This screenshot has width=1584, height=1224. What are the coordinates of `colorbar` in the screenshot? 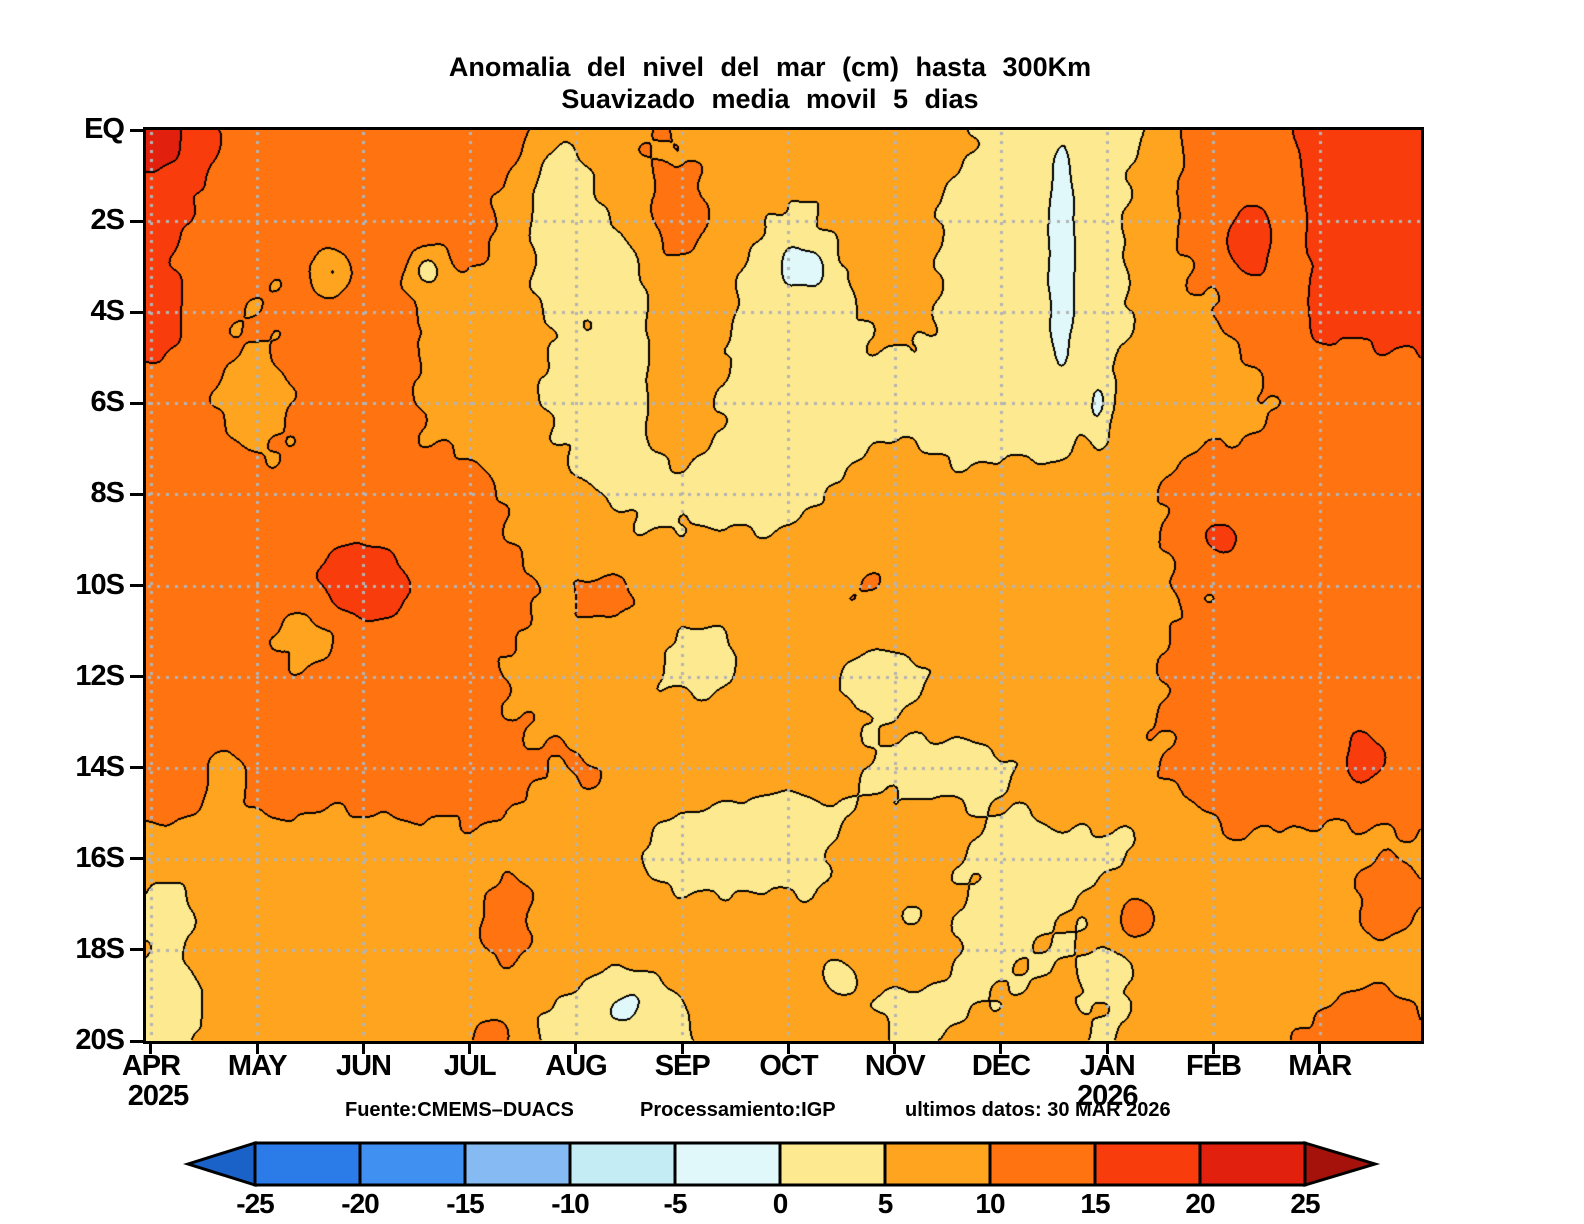 It's located at (781, 1164).